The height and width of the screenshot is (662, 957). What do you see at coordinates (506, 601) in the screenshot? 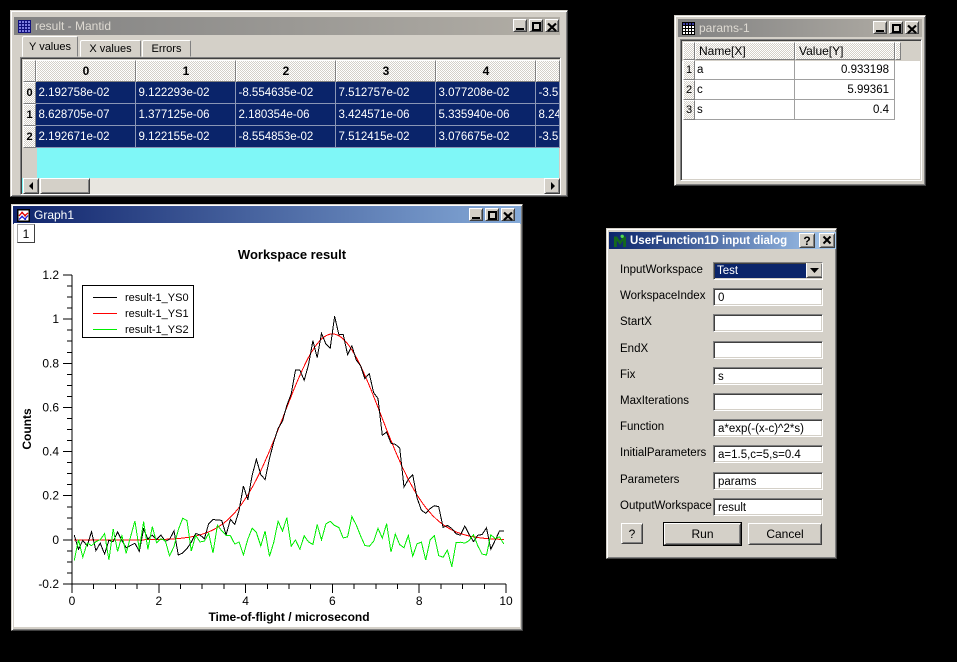
I see `svg-text: 10` at bounding box center [506, 601].